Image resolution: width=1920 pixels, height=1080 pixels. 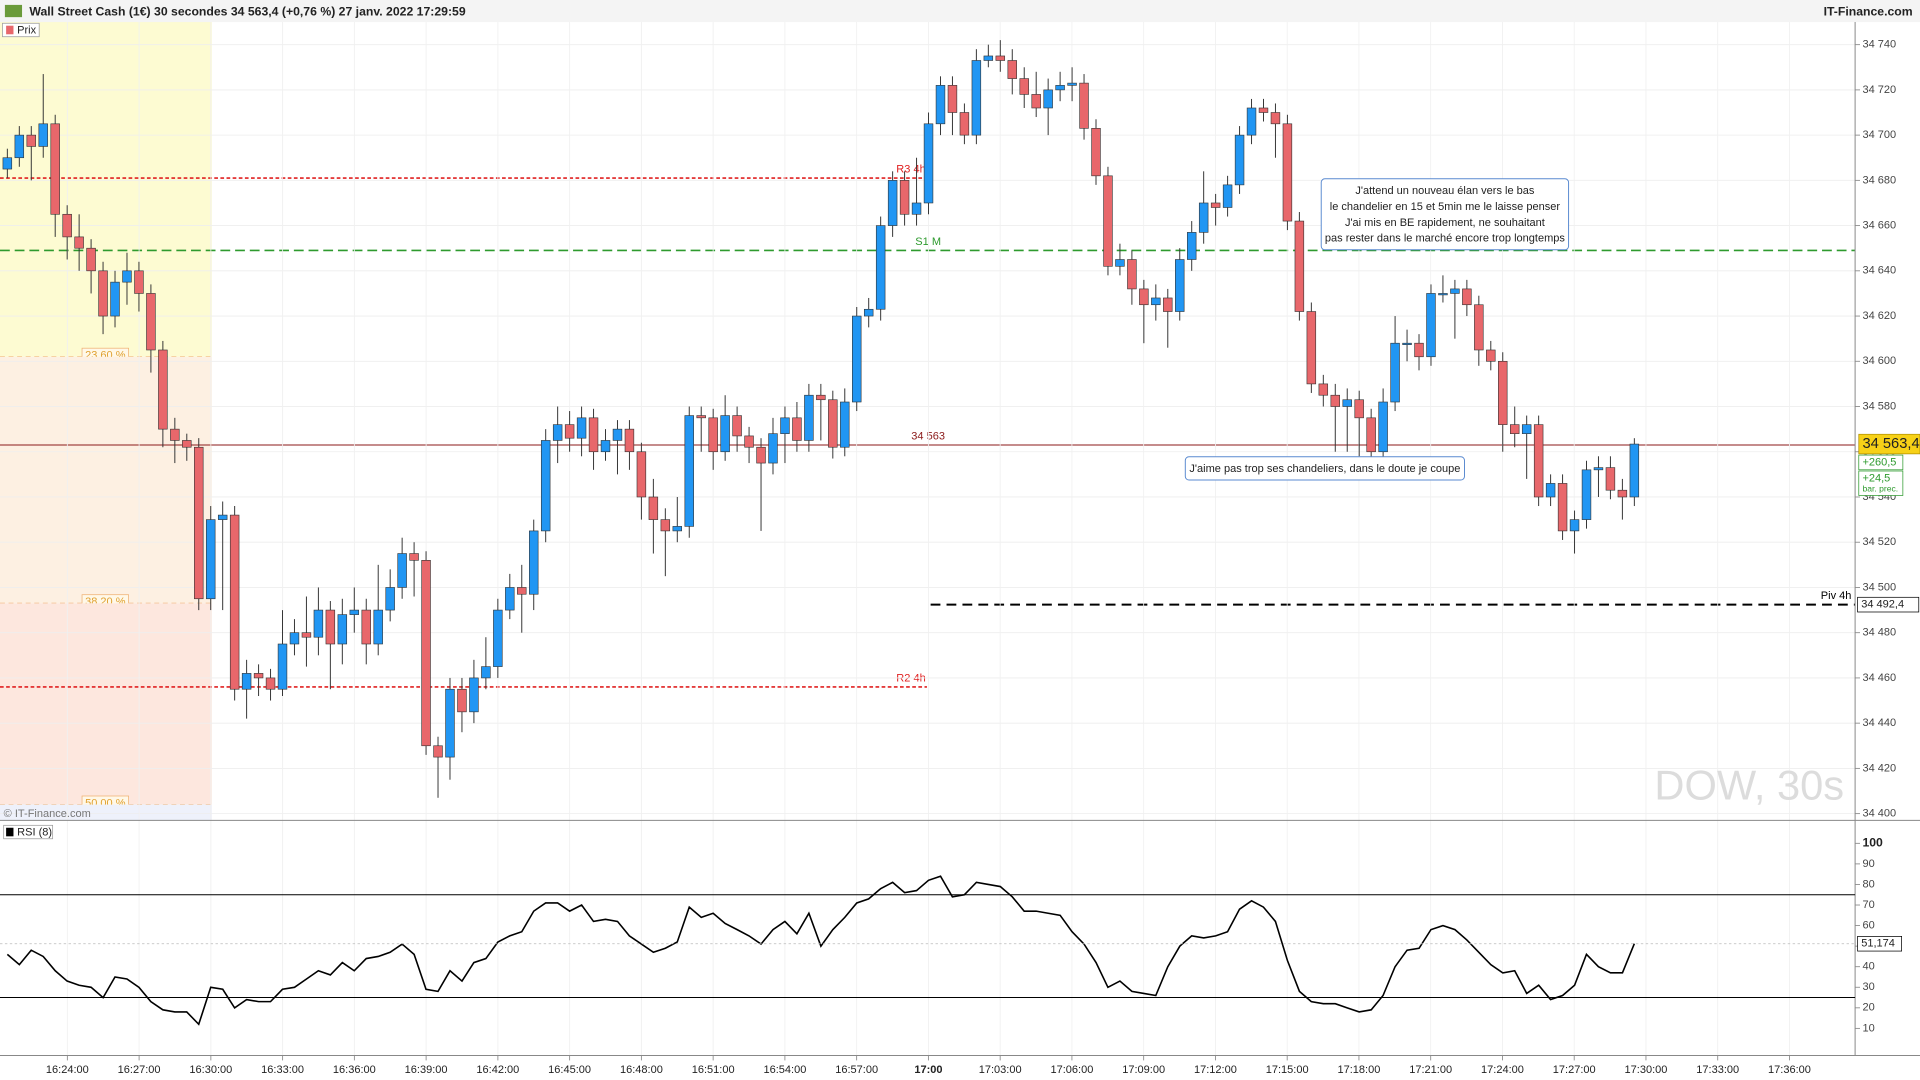 What do you see at coordinates (1879, 135) in the screenshot?
I see `y-tick-label: 34 700` at bounding box center [1879, 135].